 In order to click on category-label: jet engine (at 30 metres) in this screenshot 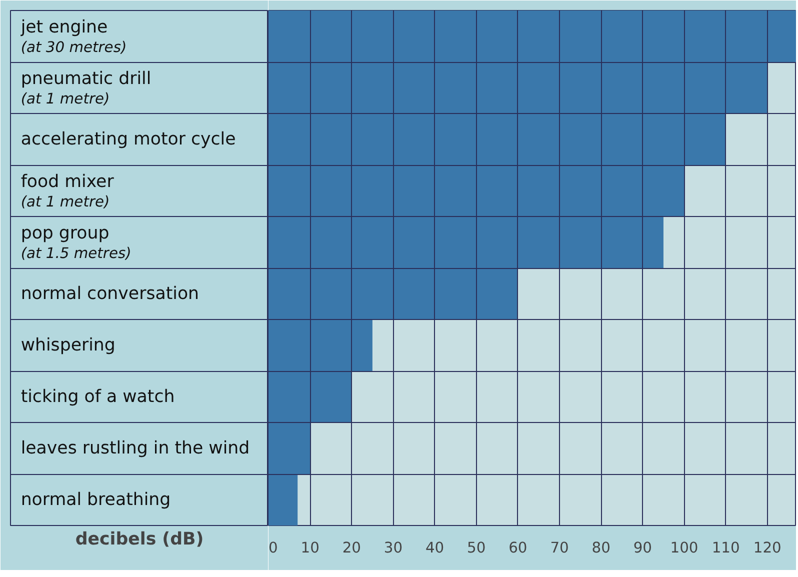, I will do `click(73, 36)`.